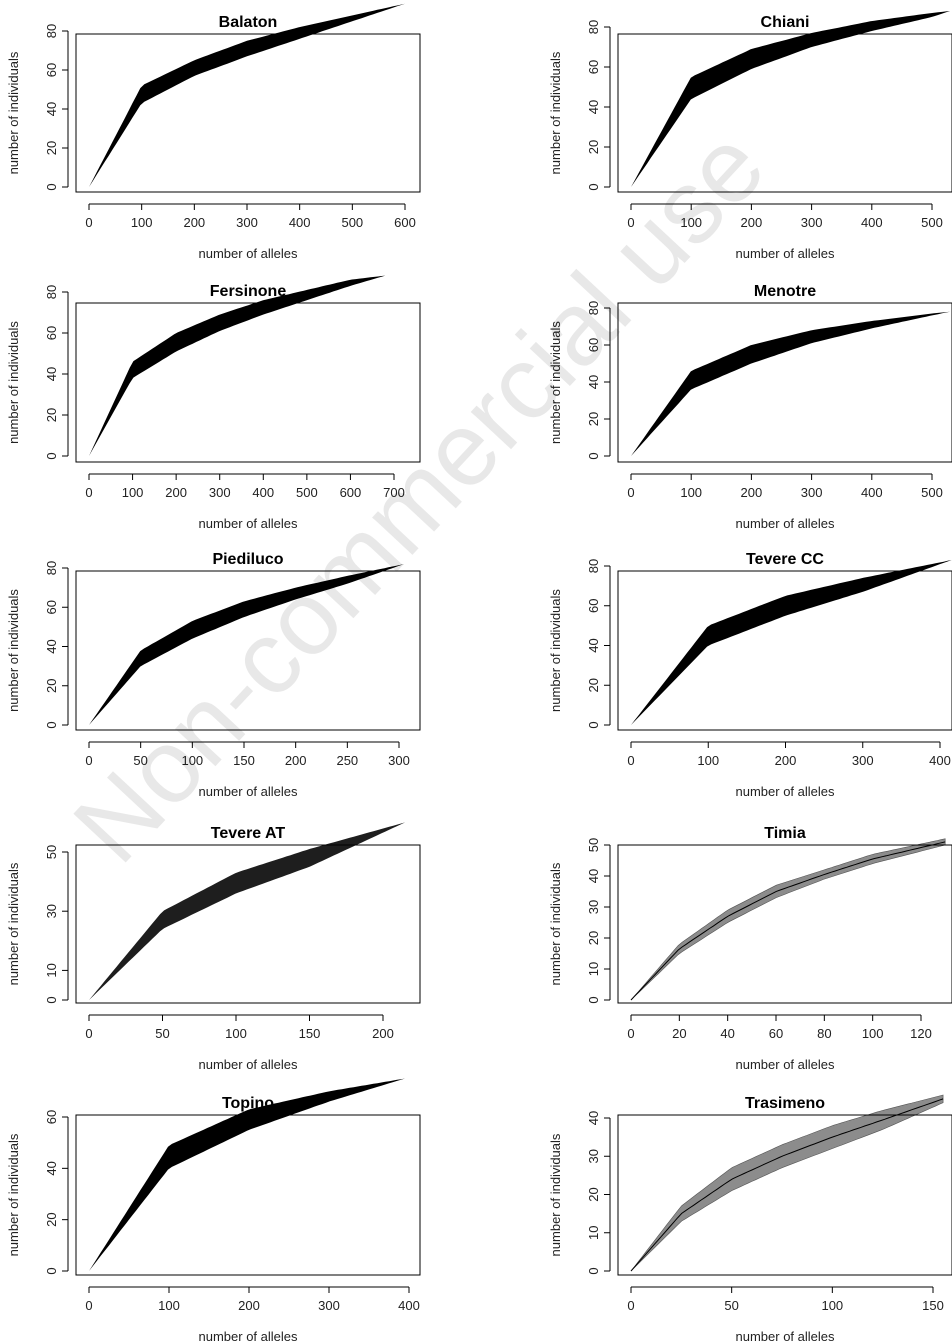  Describe the element at coordinates (248, 22) in the screenshot. I see `panel-title: Balaton` at that location.